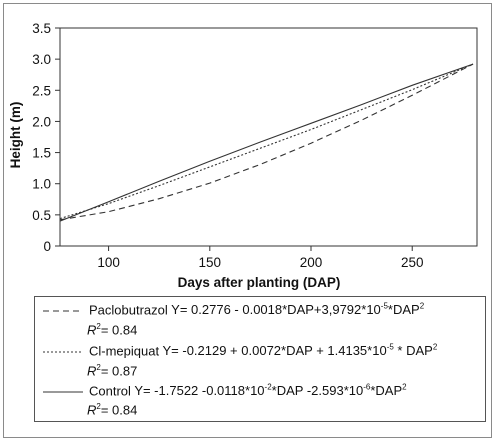 The image size is (497, 443). What do you see at coordinates (41, 121) in the screenshot?
I see `y-tick-label: 2.0` at bounding box center [41, 121].